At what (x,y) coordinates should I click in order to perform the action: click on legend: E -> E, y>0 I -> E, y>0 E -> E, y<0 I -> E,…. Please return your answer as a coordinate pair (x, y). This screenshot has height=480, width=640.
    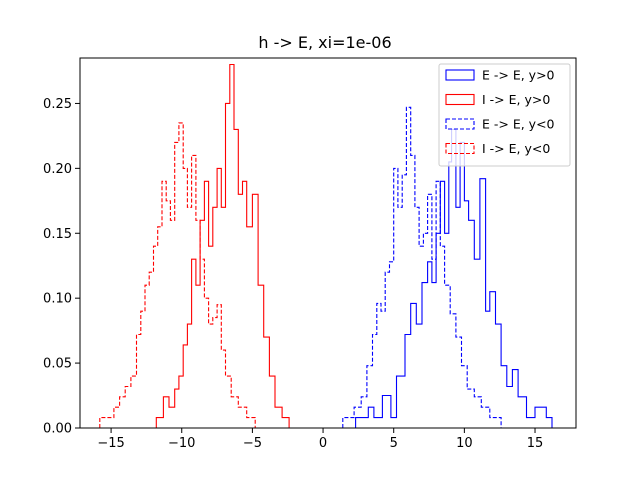
    Looking at the image, I should click on (504, 115).